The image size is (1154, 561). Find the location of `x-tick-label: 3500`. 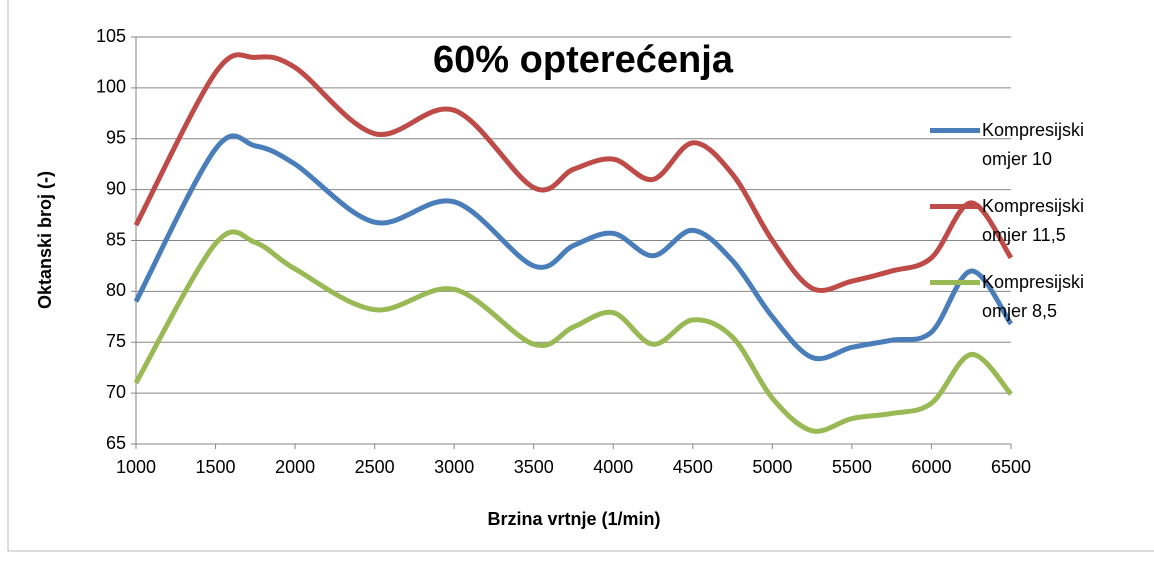

x-tick-label: 3500 is located at coordinates (534, 467).